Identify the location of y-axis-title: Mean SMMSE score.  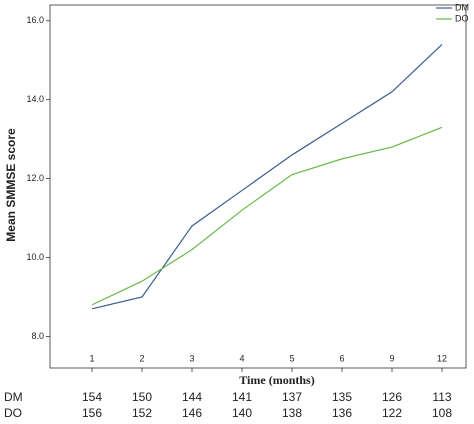
(11, 185).